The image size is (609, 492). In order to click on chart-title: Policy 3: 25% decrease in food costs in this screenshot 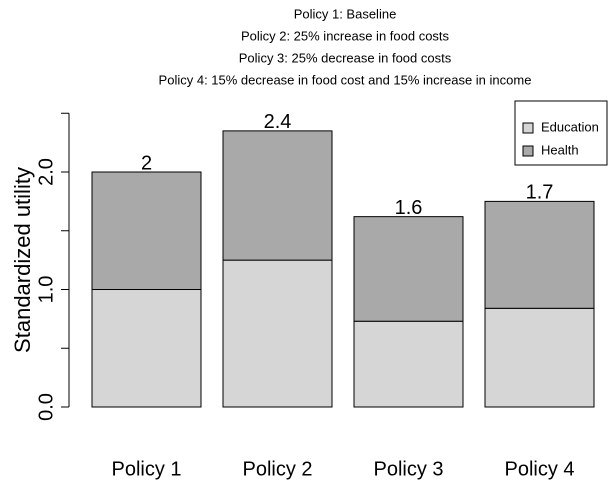, I will do `click(345, 57)`.